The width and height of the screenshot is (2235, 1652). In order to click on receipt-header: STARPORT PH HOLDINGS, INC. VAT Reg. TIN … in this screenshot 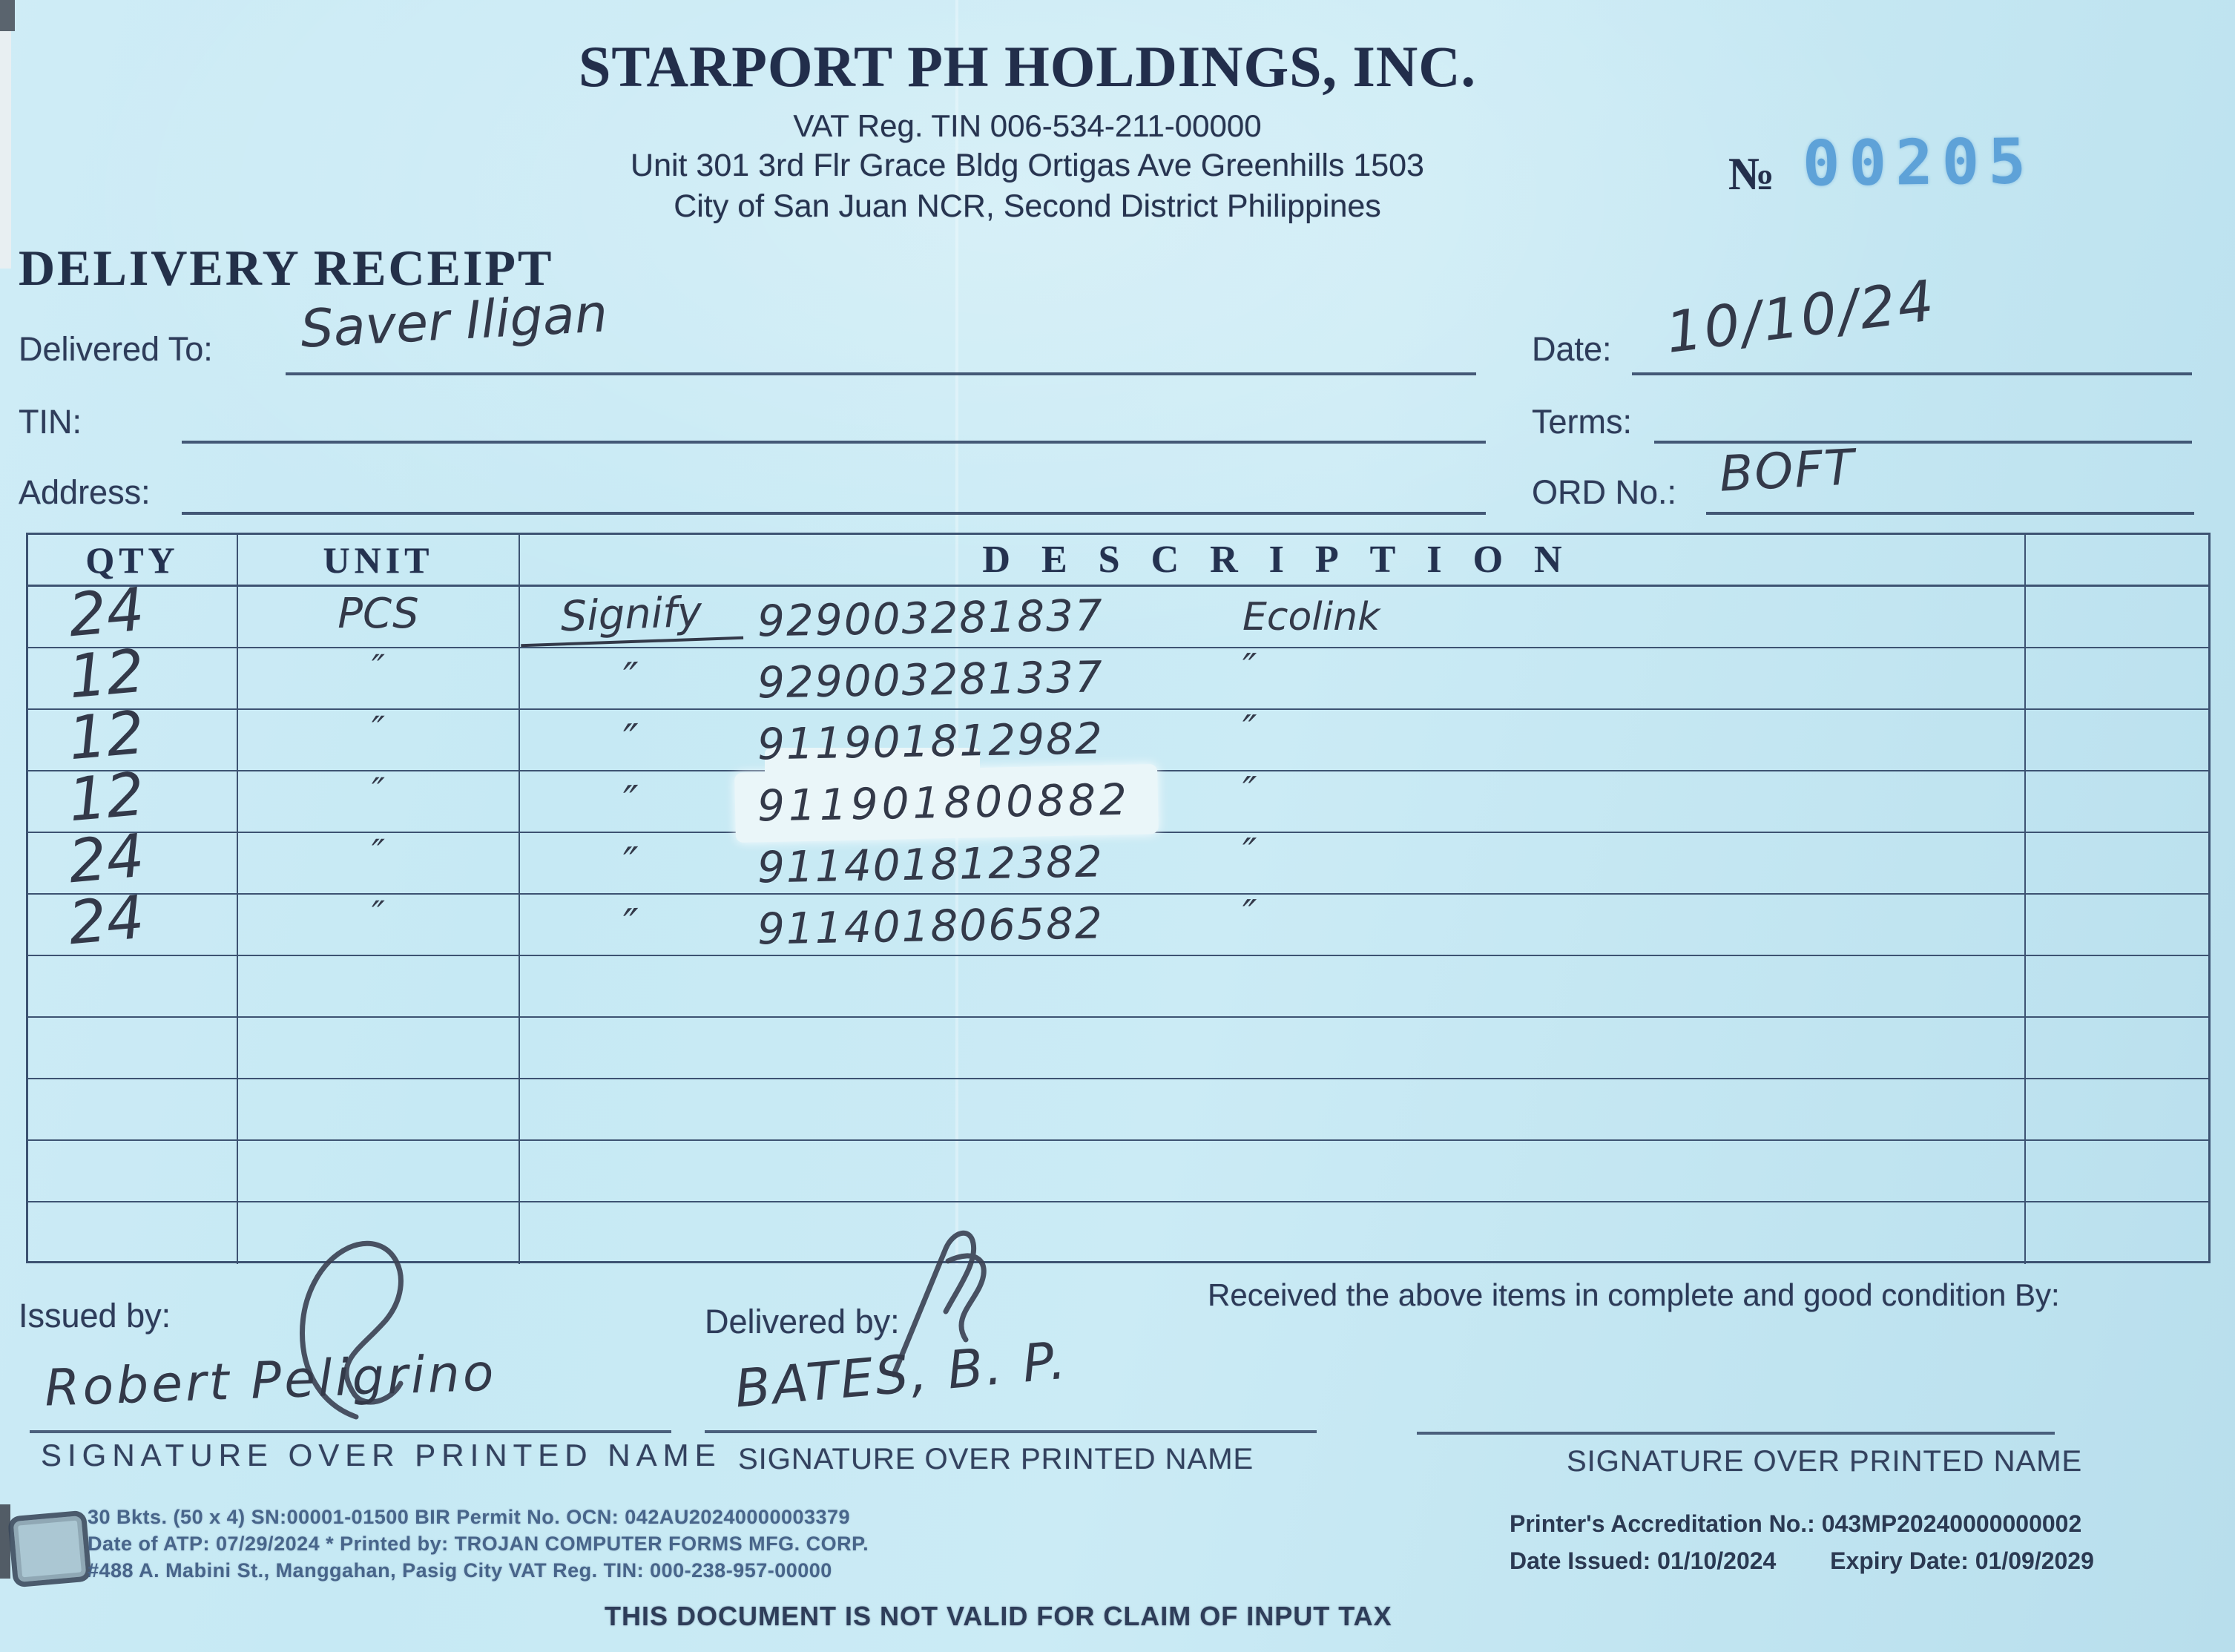, I will do `click(1027, 127)`.